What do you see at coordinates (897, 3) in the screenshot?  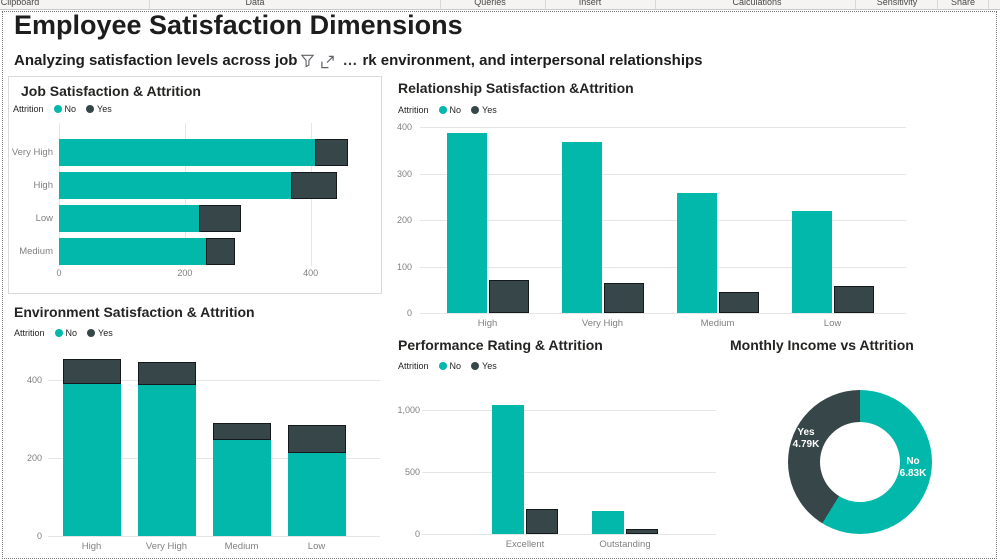 I see `ribbon-group-sensitivity: Sensitivity` at bounding box center [897, 3].